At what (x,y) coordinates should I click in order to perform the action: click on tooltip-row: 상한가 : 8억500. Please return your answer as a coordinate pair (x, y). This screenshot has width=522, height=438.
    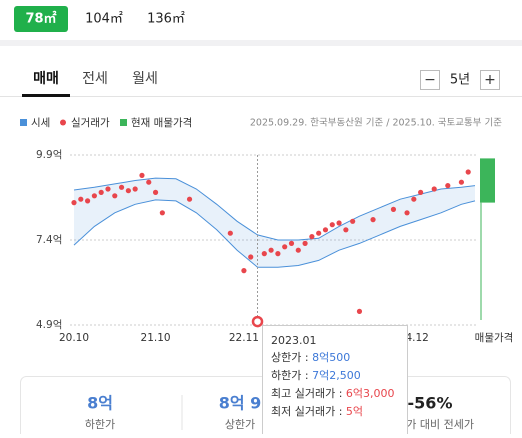
    Looking at the image, I should click on (310, 357).